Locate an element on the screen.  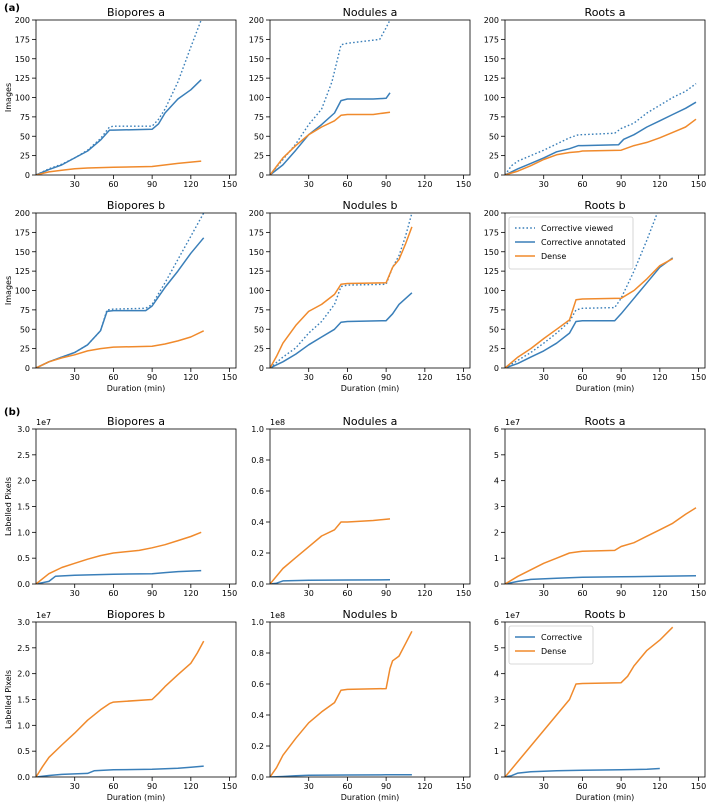
legend: Corrective Dense is located at coordinates (551, 645).